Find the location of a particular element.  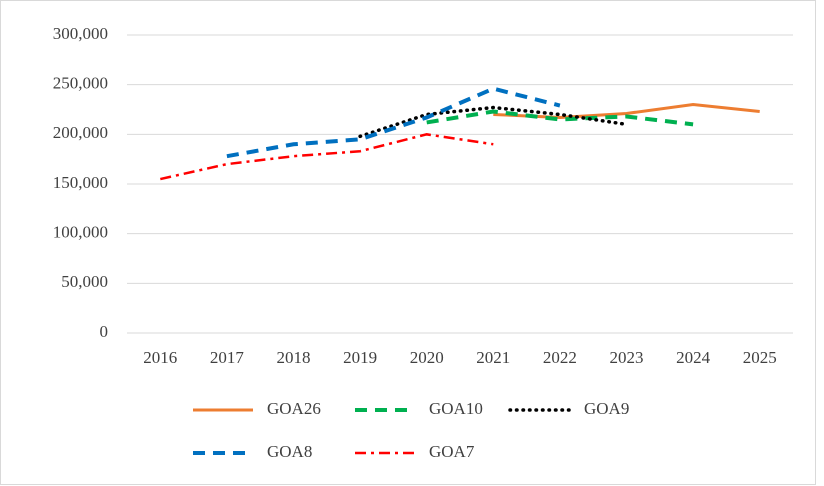

x-tick-label: 2023 is located at coordinates (627, 357).